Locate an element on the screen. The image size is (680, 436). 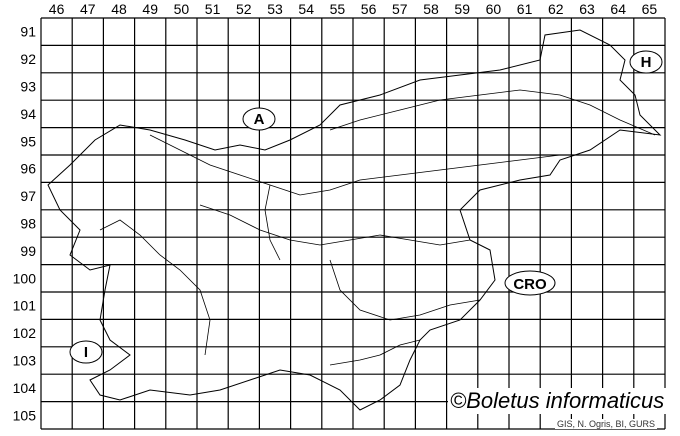
row-label: 104 is located at coordinates (25, 388).